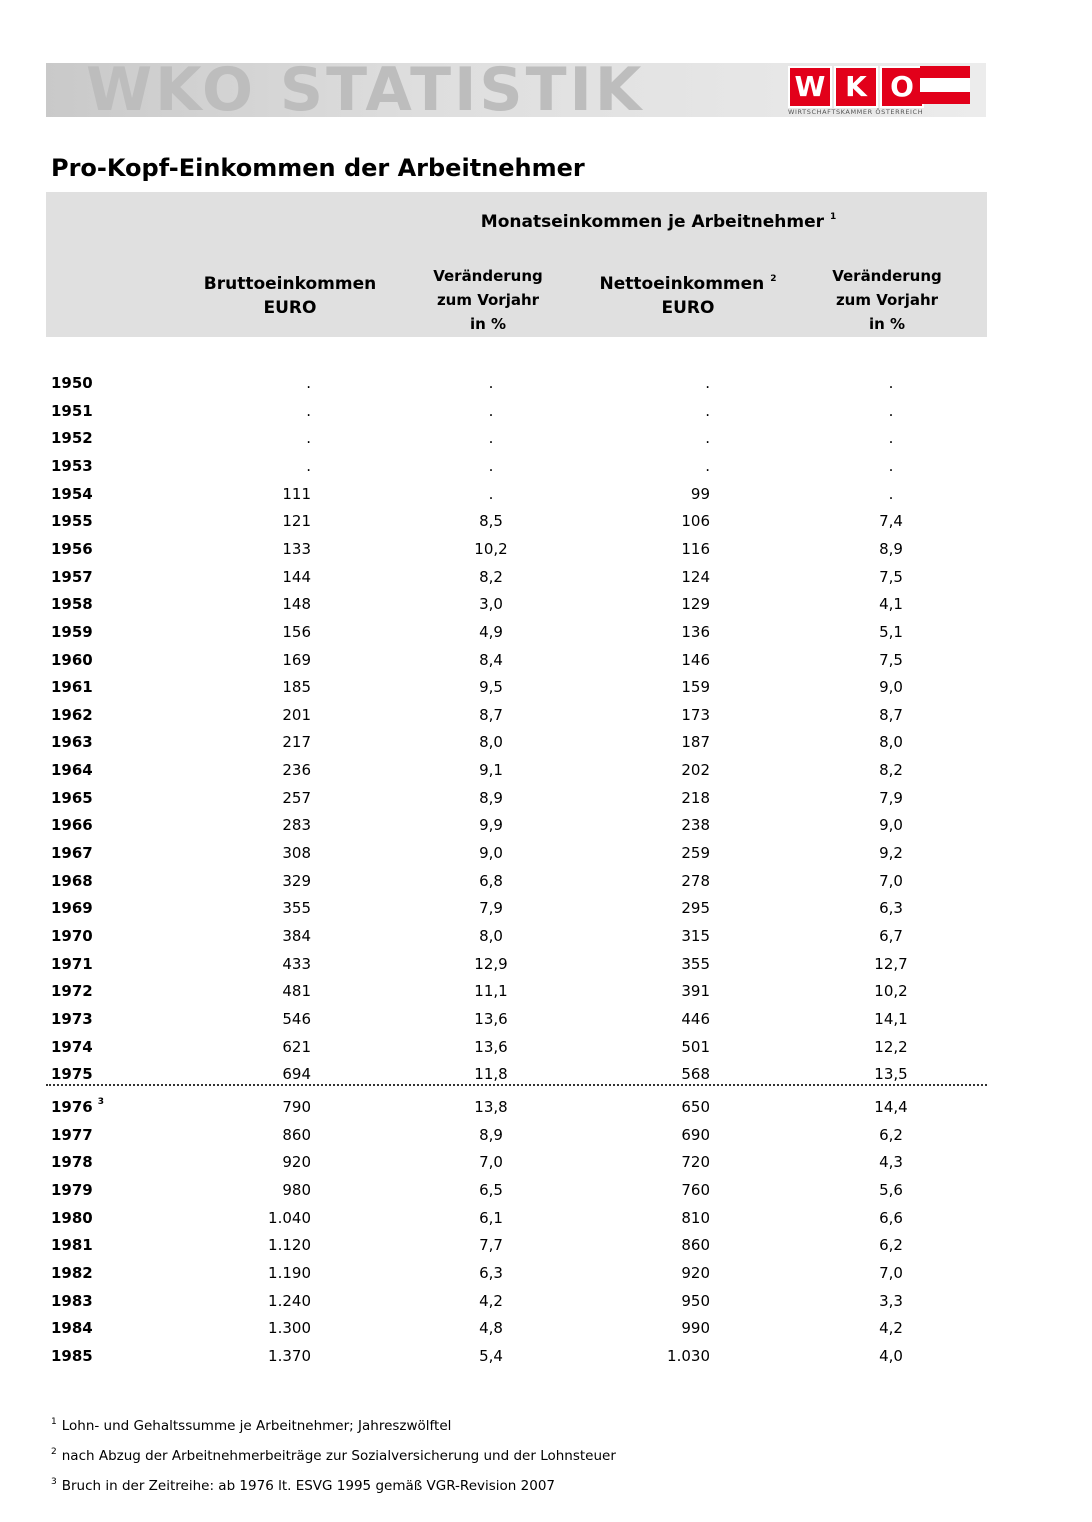 The width and height of the screenshot is (1092, 1522). What do you see at coordinates (516, 1301) in the screenshot?
I see `table-row: 1983 1.240 4,2 950 3,3` at bounding box center [516, 1301].